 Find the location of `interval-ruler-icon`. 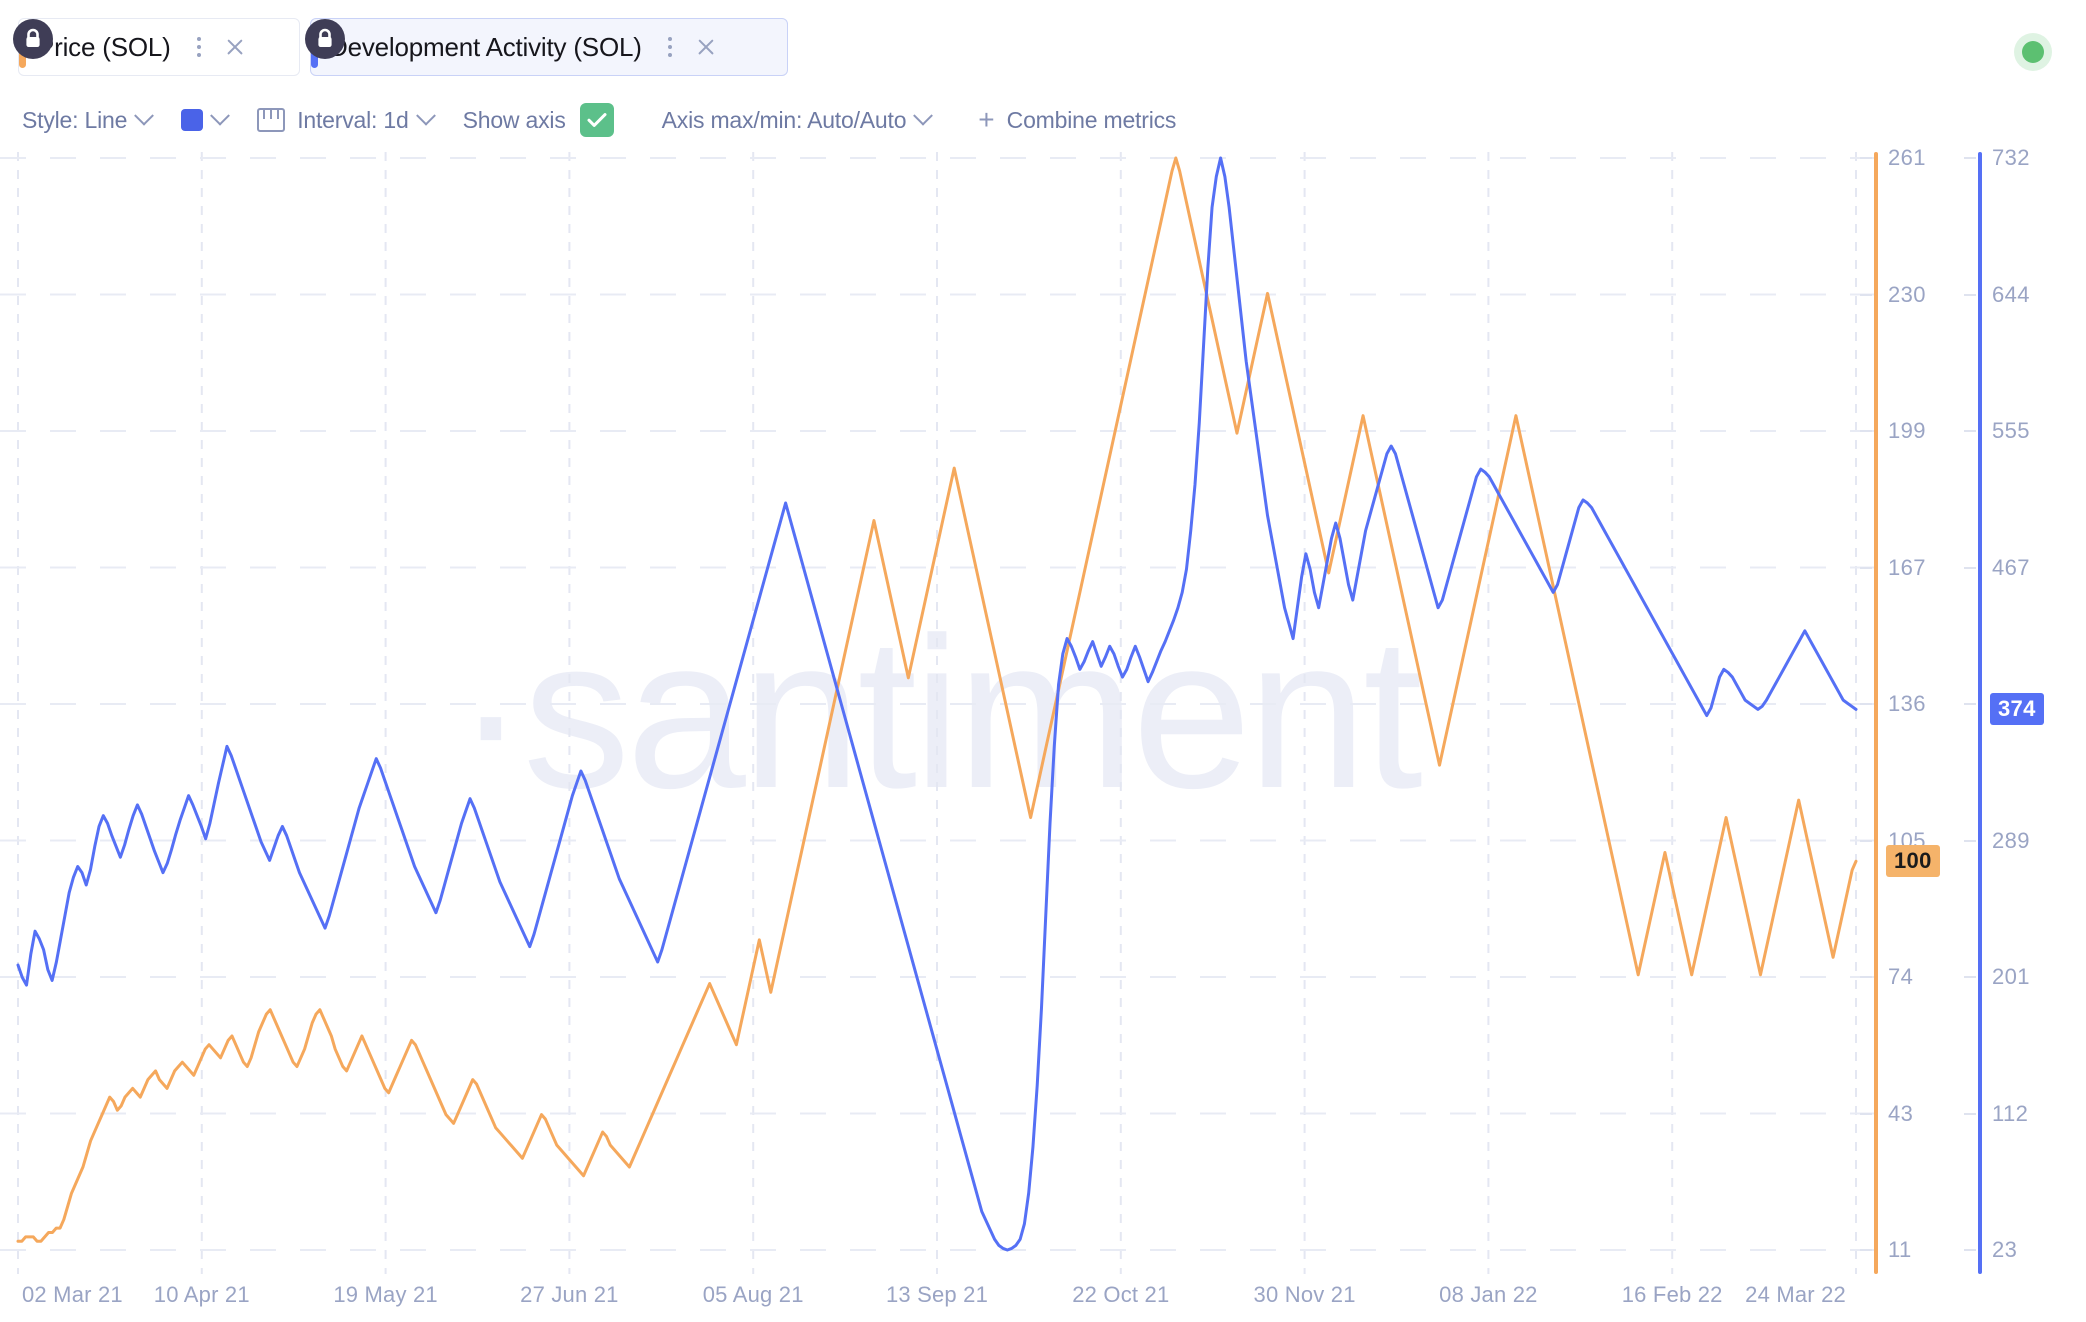

interval-ruler-icon is located at coordinates (271, 120).